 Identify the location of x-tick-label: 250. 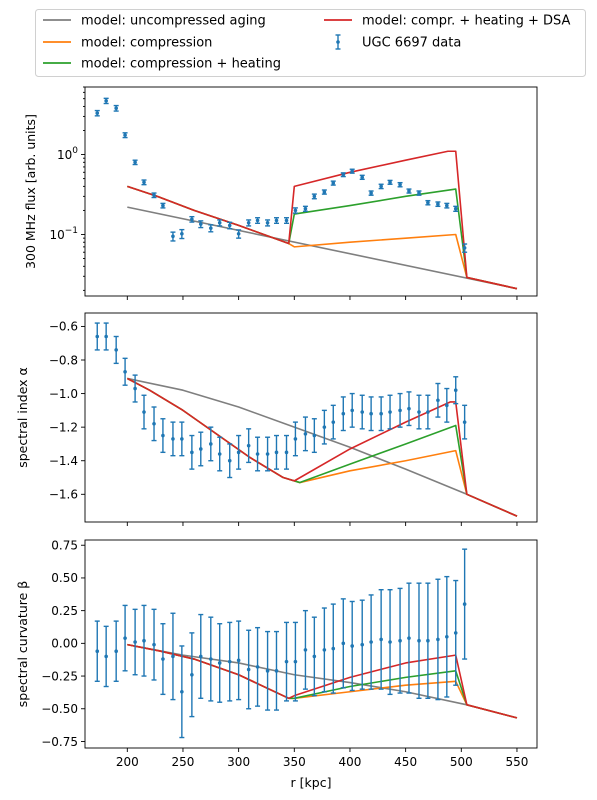
(183, 762).